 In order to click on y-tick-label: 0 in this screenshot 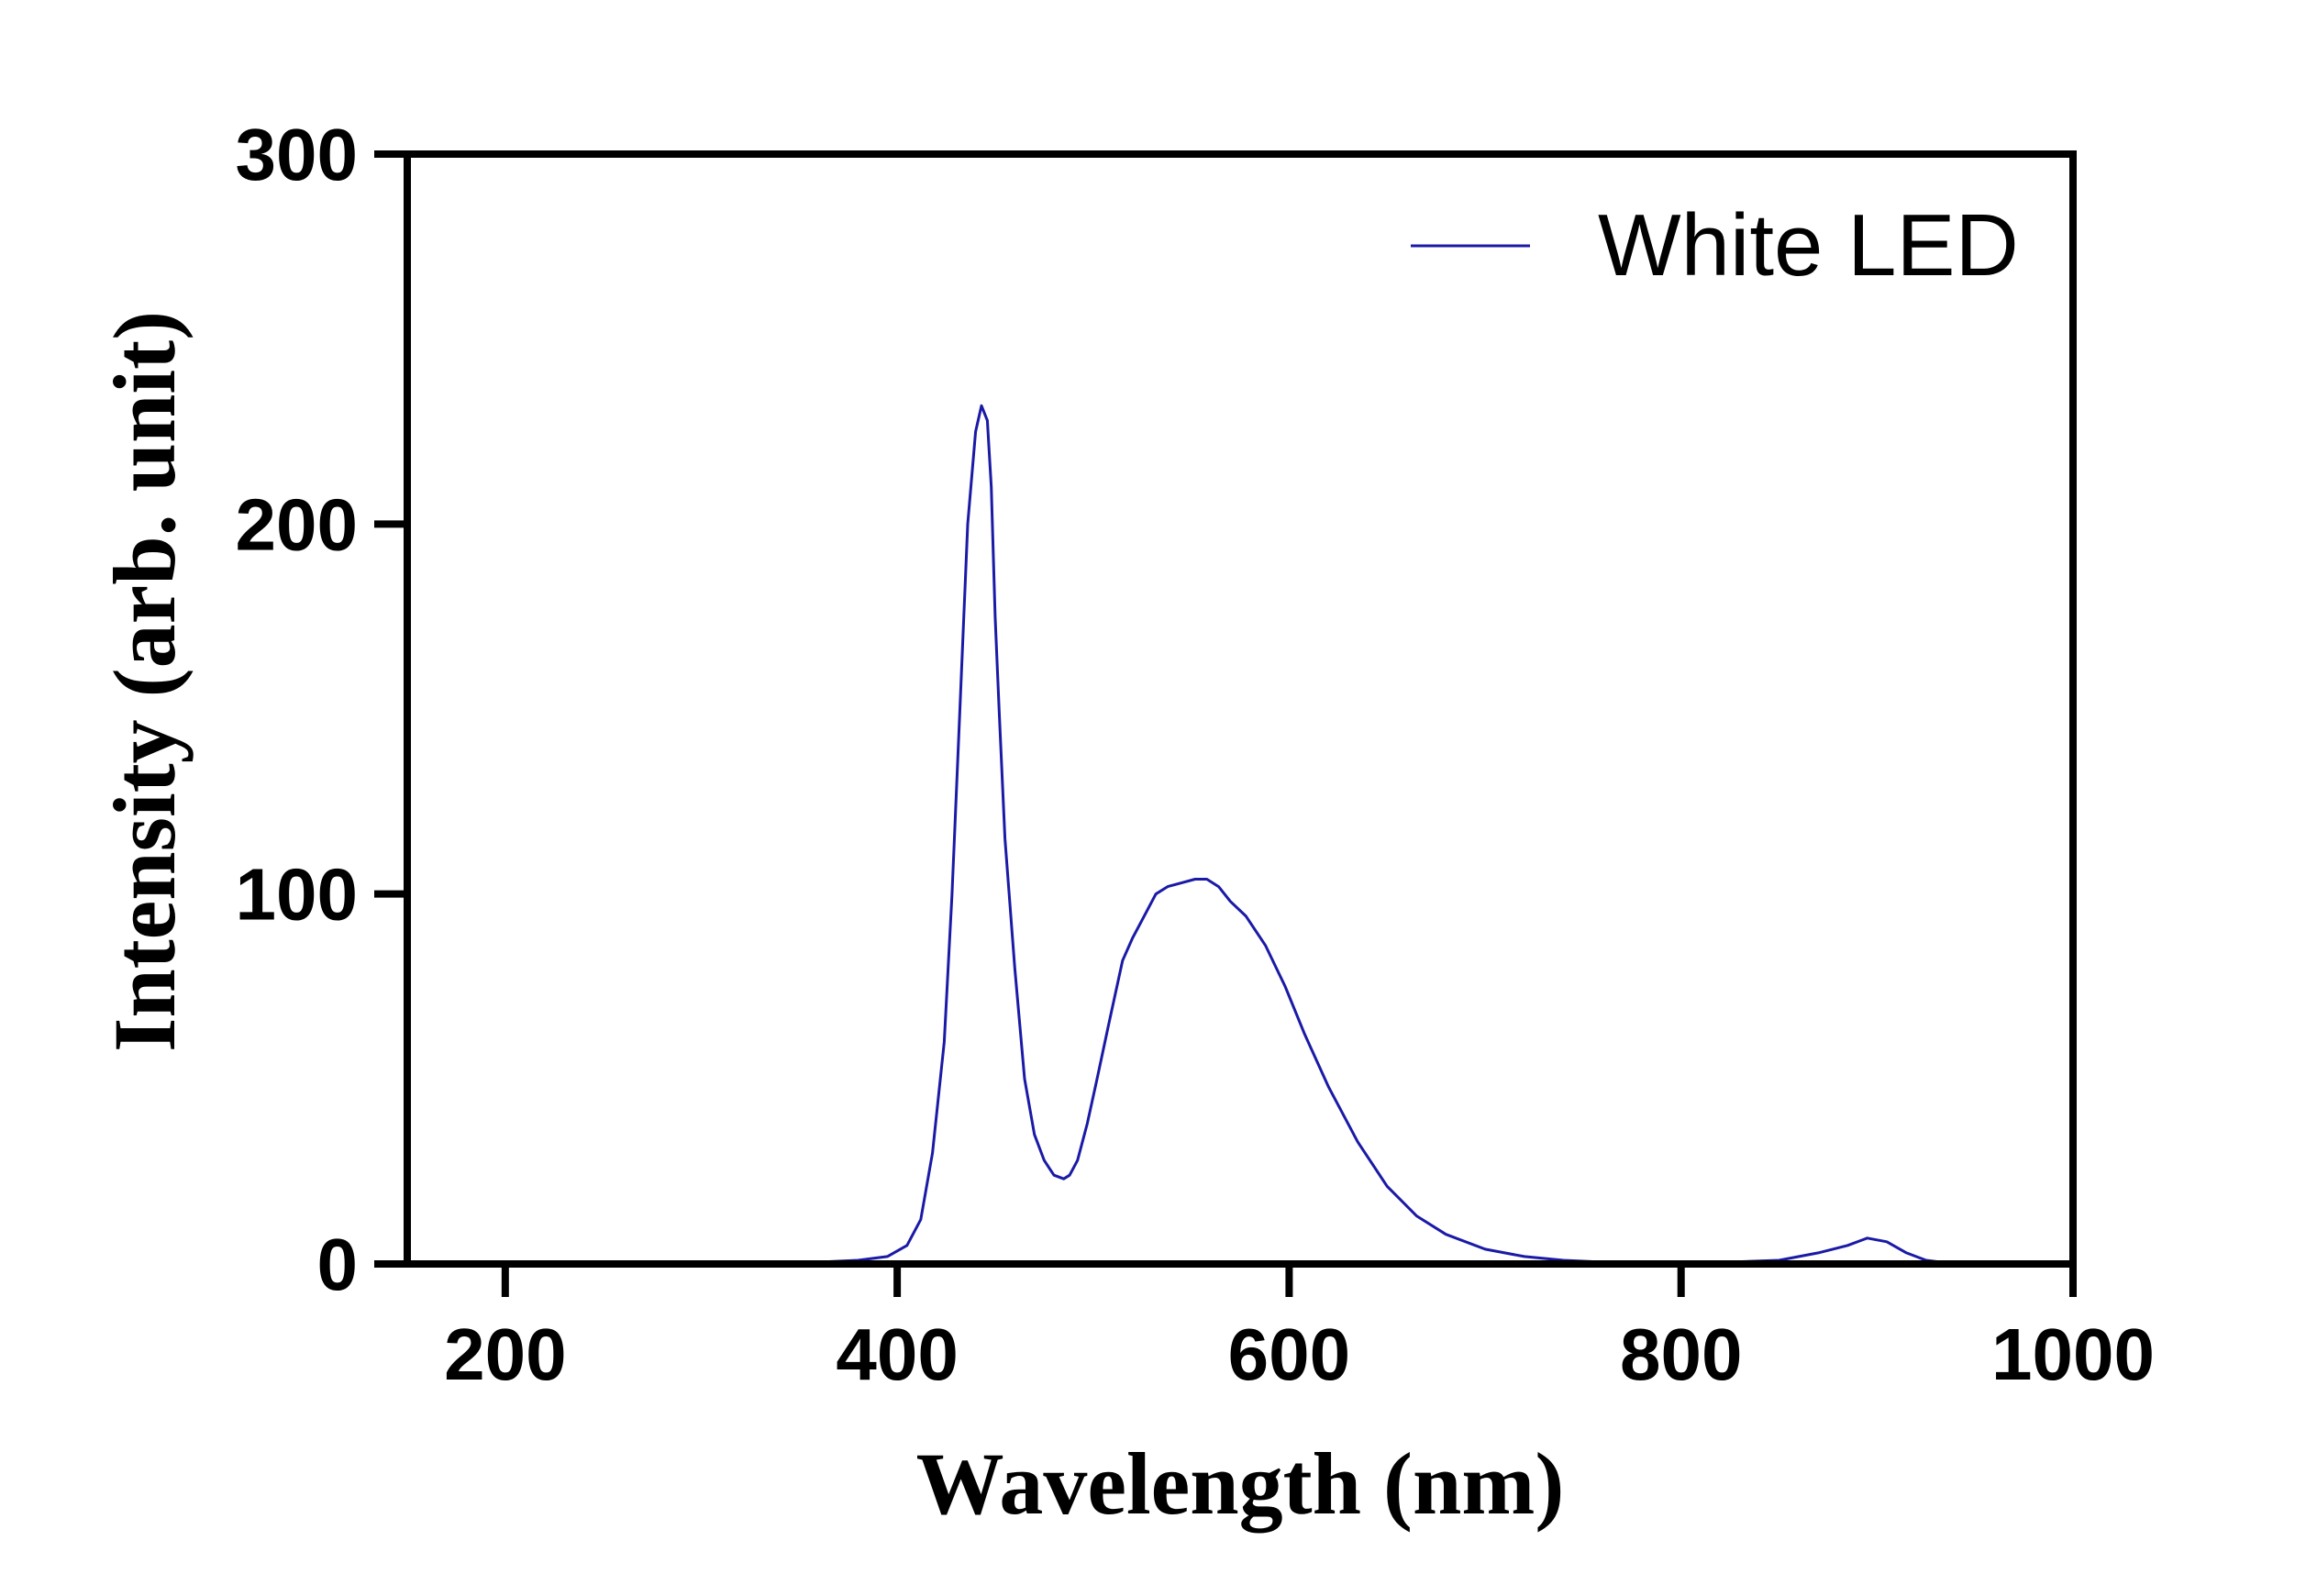, I will do `click(338, 1264)`.